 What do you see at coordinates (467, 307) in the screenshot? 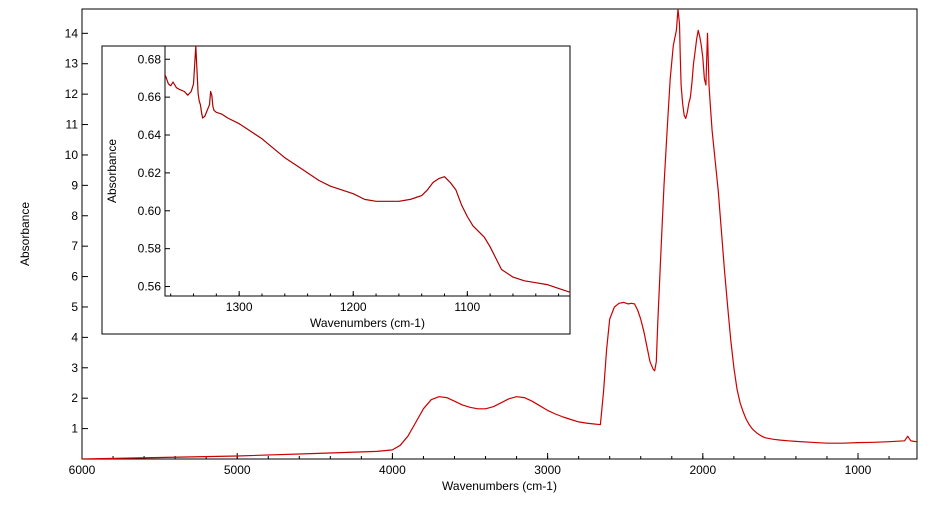
I see `inset-x-tick-label: 1100` at bounding box center [467, 307].